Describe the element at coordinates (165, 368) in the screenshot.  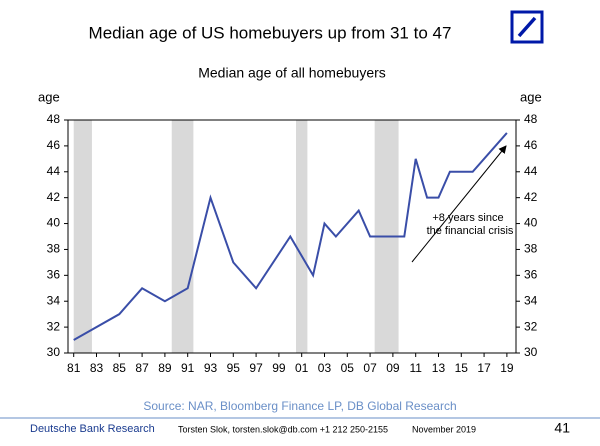
I see `x-tick-label: 89` at that location.